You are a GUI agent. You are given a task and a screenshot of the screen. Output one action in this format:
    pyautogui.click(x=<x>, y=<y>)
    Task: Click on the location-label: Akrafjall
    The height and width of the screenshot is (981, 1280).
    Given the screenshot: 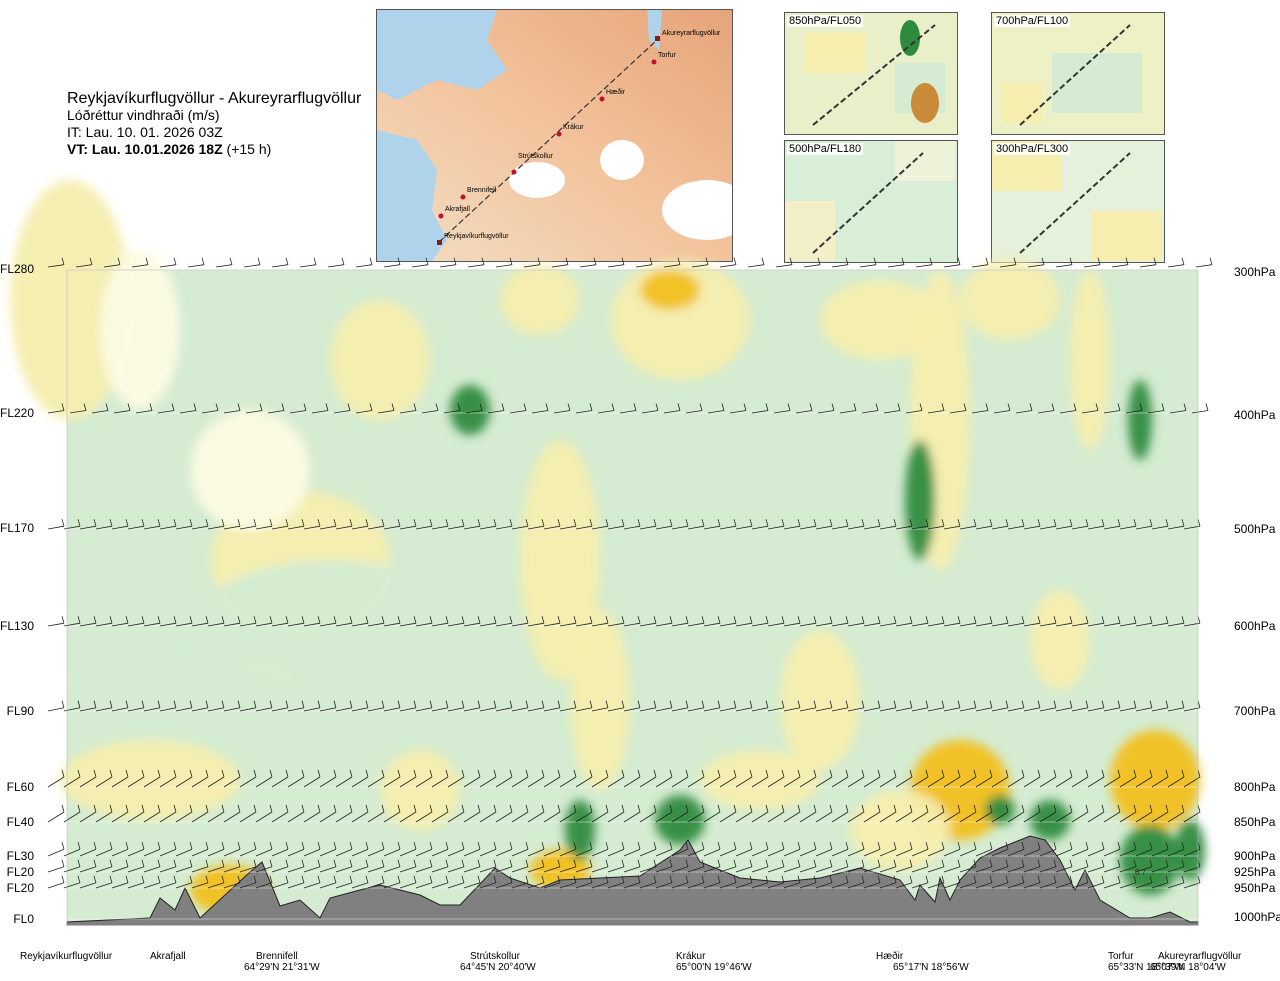 What is the action you would take?
    pyautogui.click(x=170, y=956)
    